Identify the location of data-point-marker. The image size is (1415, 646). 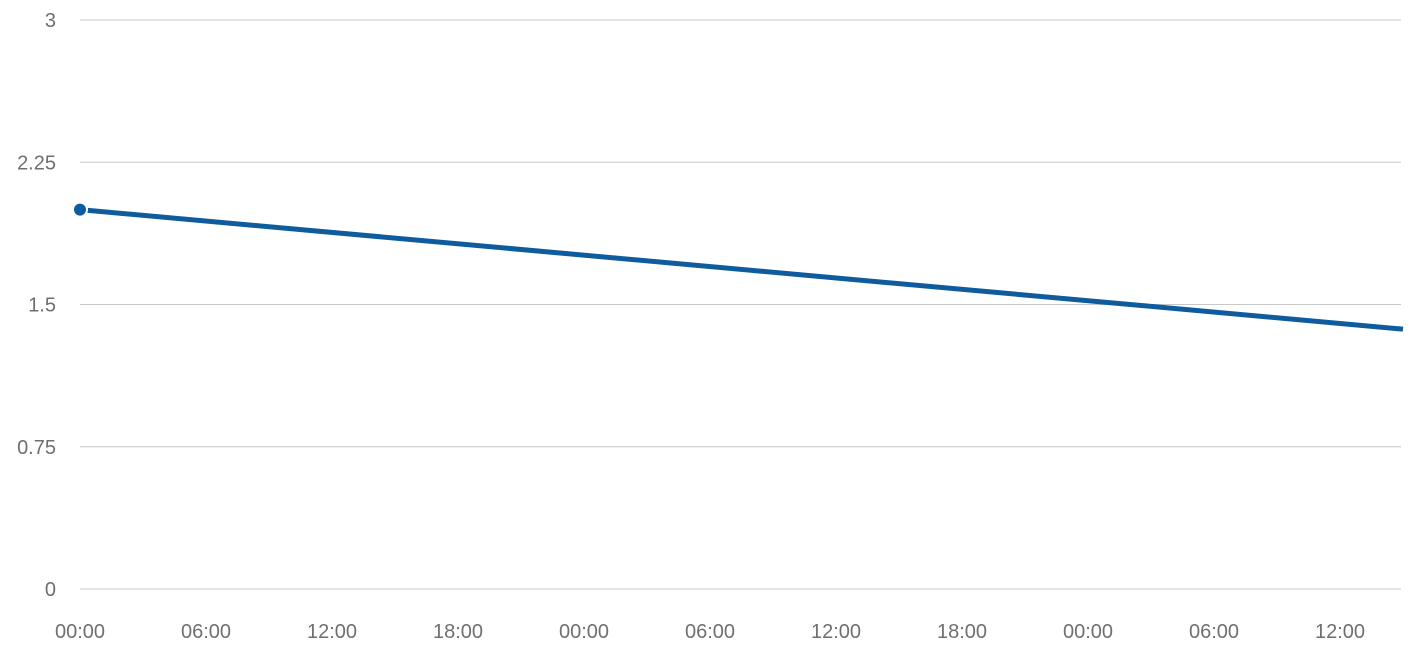
(80, 209).